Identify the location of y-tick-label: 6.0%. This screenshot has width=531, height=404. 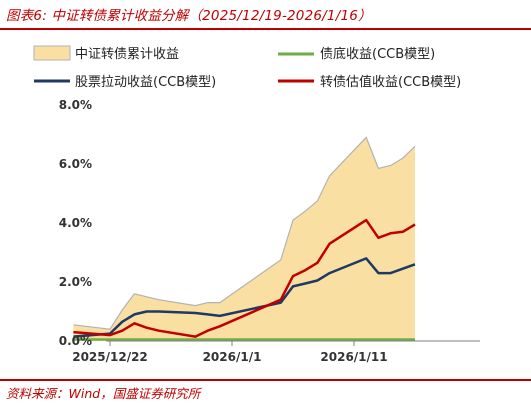
(75, 164).